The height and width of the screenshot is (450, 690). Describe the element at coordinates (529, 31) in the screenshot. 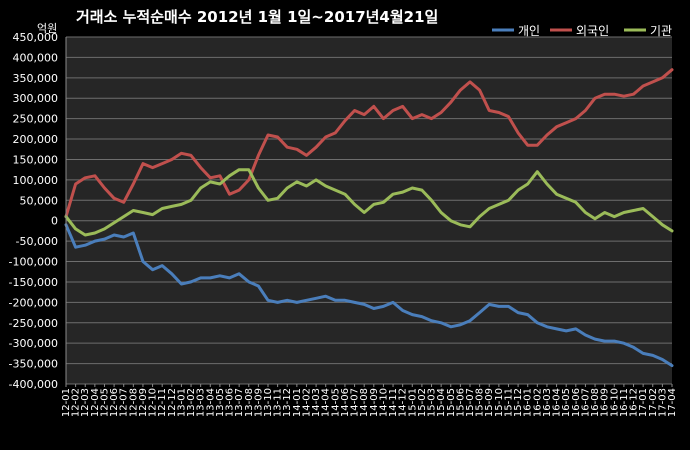

I see `legend-label: 개인` at that location.